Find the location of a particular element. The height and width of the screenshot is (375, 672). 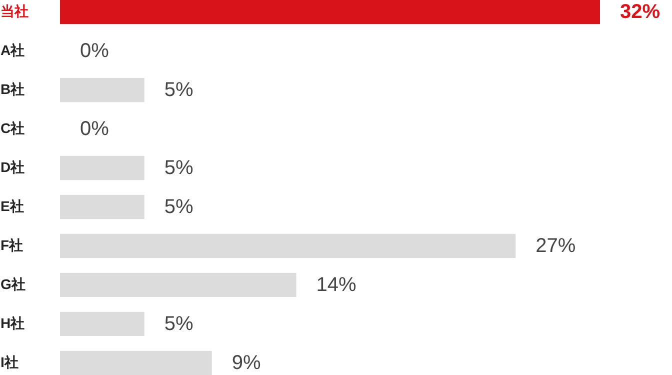

y-tick-label: F社 is located at coordinates (12, 244).